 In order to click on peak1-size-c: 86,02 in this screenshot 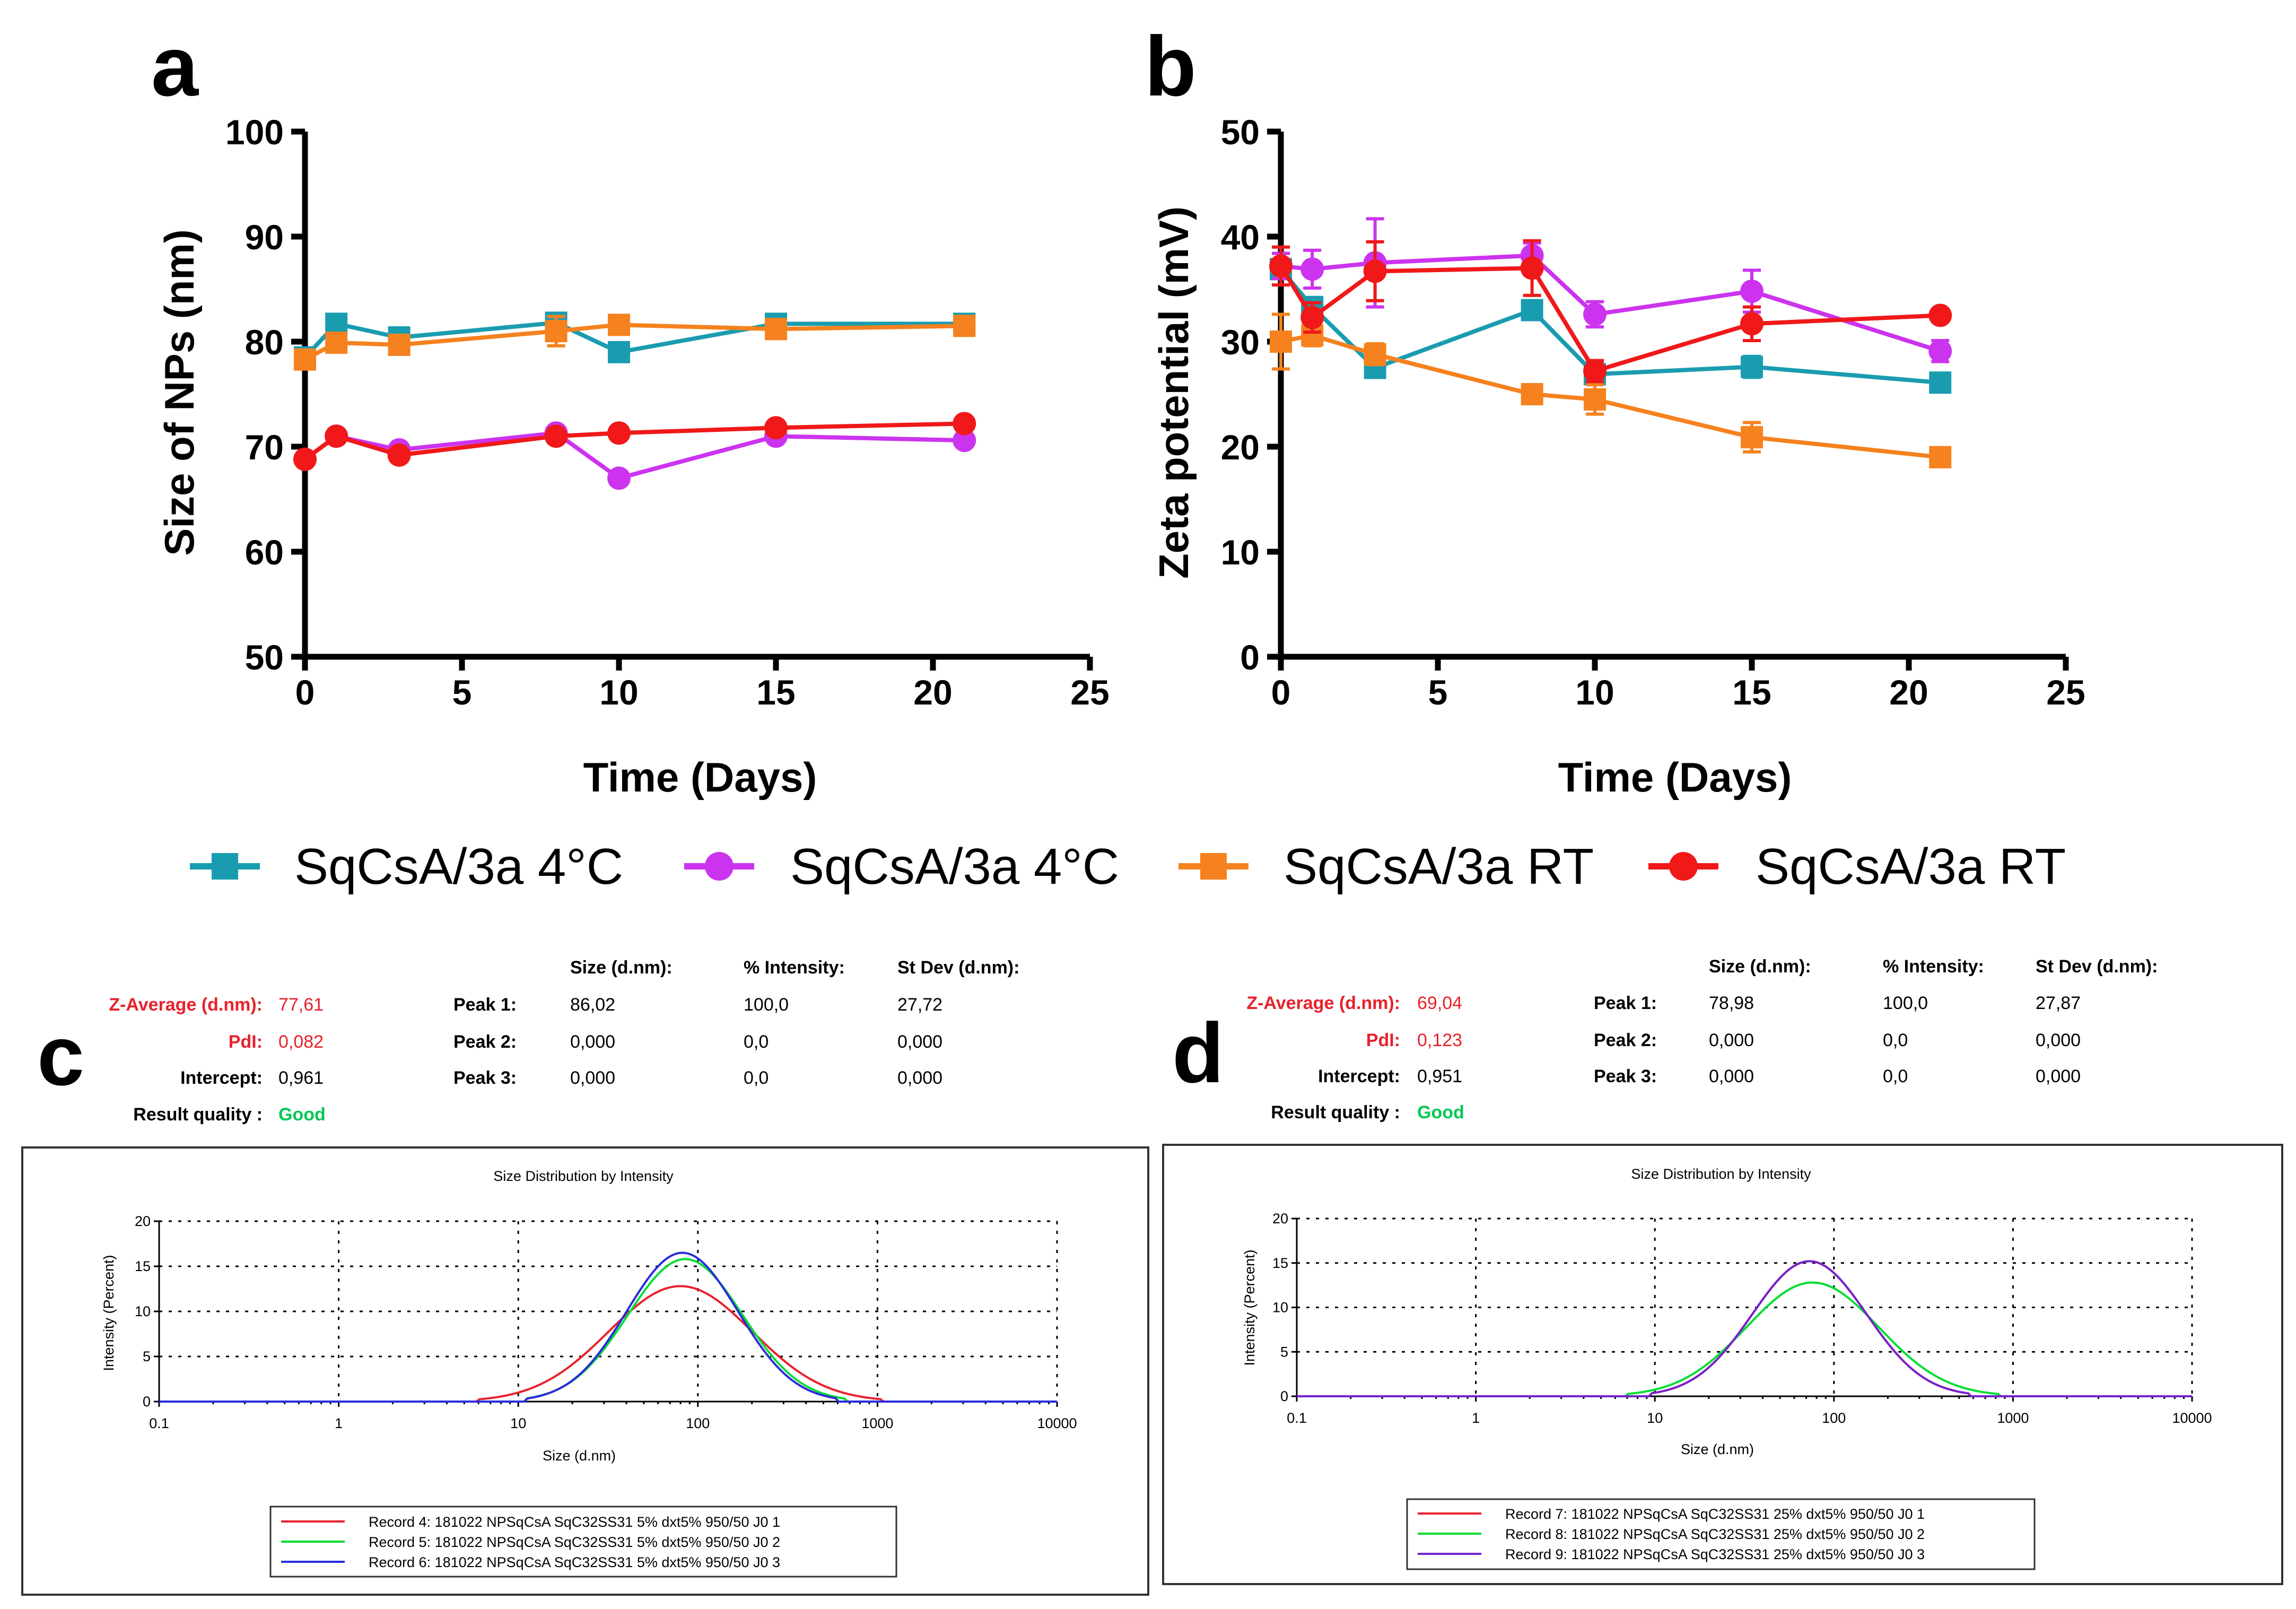, I will do `click(592, 1005)`.